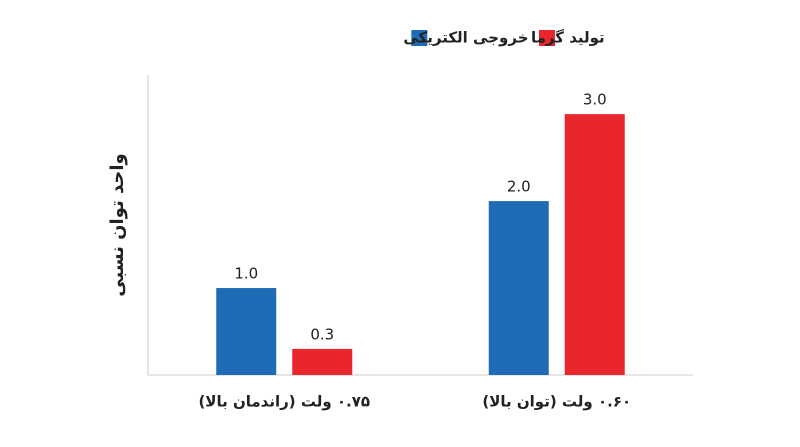  I want to click on x-tick-label: ۰.۷۵ ولت (راندمان بالا), so click(284, 402).